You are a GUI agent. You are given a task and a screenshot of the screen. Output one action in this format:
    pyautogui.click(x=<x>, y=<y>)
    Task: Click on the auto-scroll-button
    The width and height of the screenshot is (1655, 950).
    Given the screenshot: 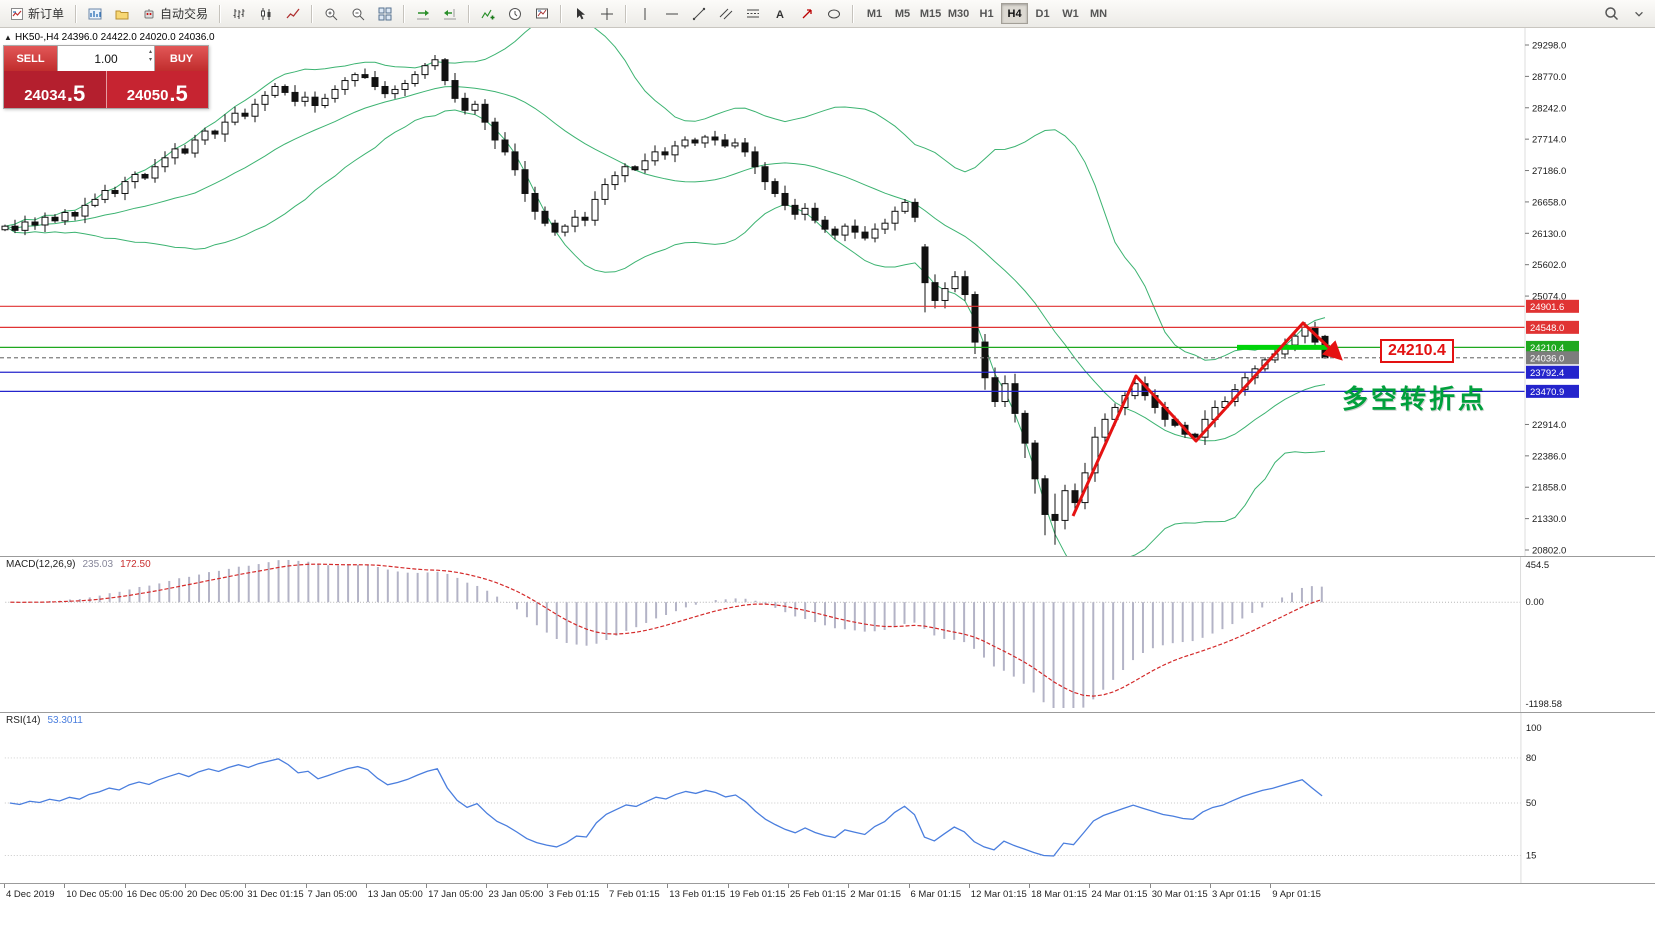 What is the action you would take?
    pyautogui.click(x=423, y=14)
    